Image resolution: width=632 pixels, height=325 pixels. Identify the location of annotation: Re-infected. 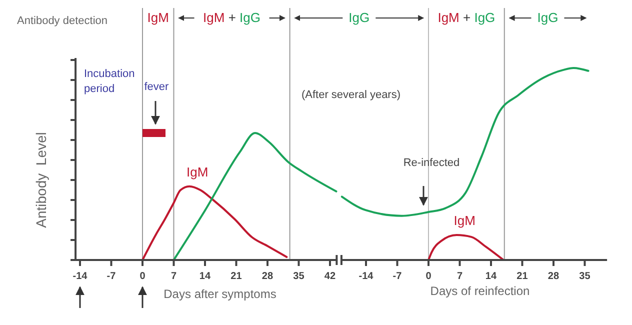
(431, 163).